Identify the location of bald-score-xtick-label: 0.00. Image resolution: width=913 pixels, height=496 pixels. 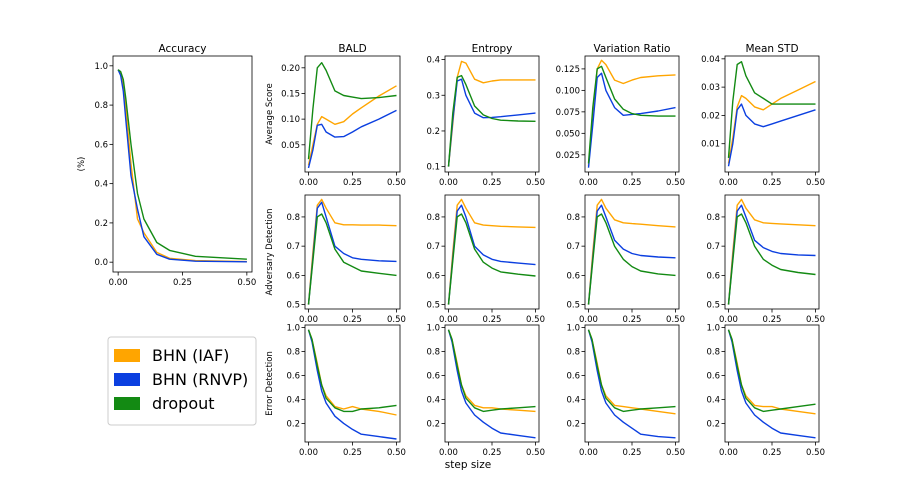
(308, 183).